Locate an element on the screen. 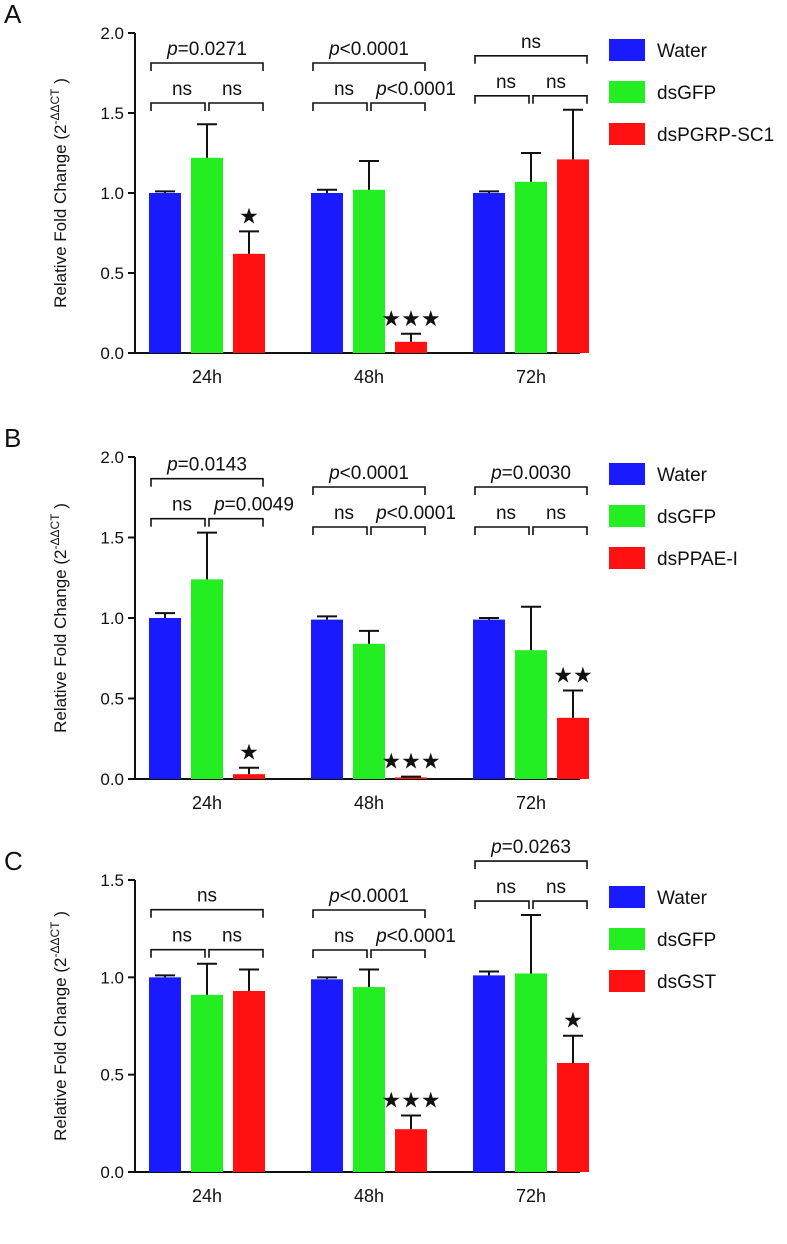  bar-dspgrp-sc1-72h is located at coordinates (573, 256).